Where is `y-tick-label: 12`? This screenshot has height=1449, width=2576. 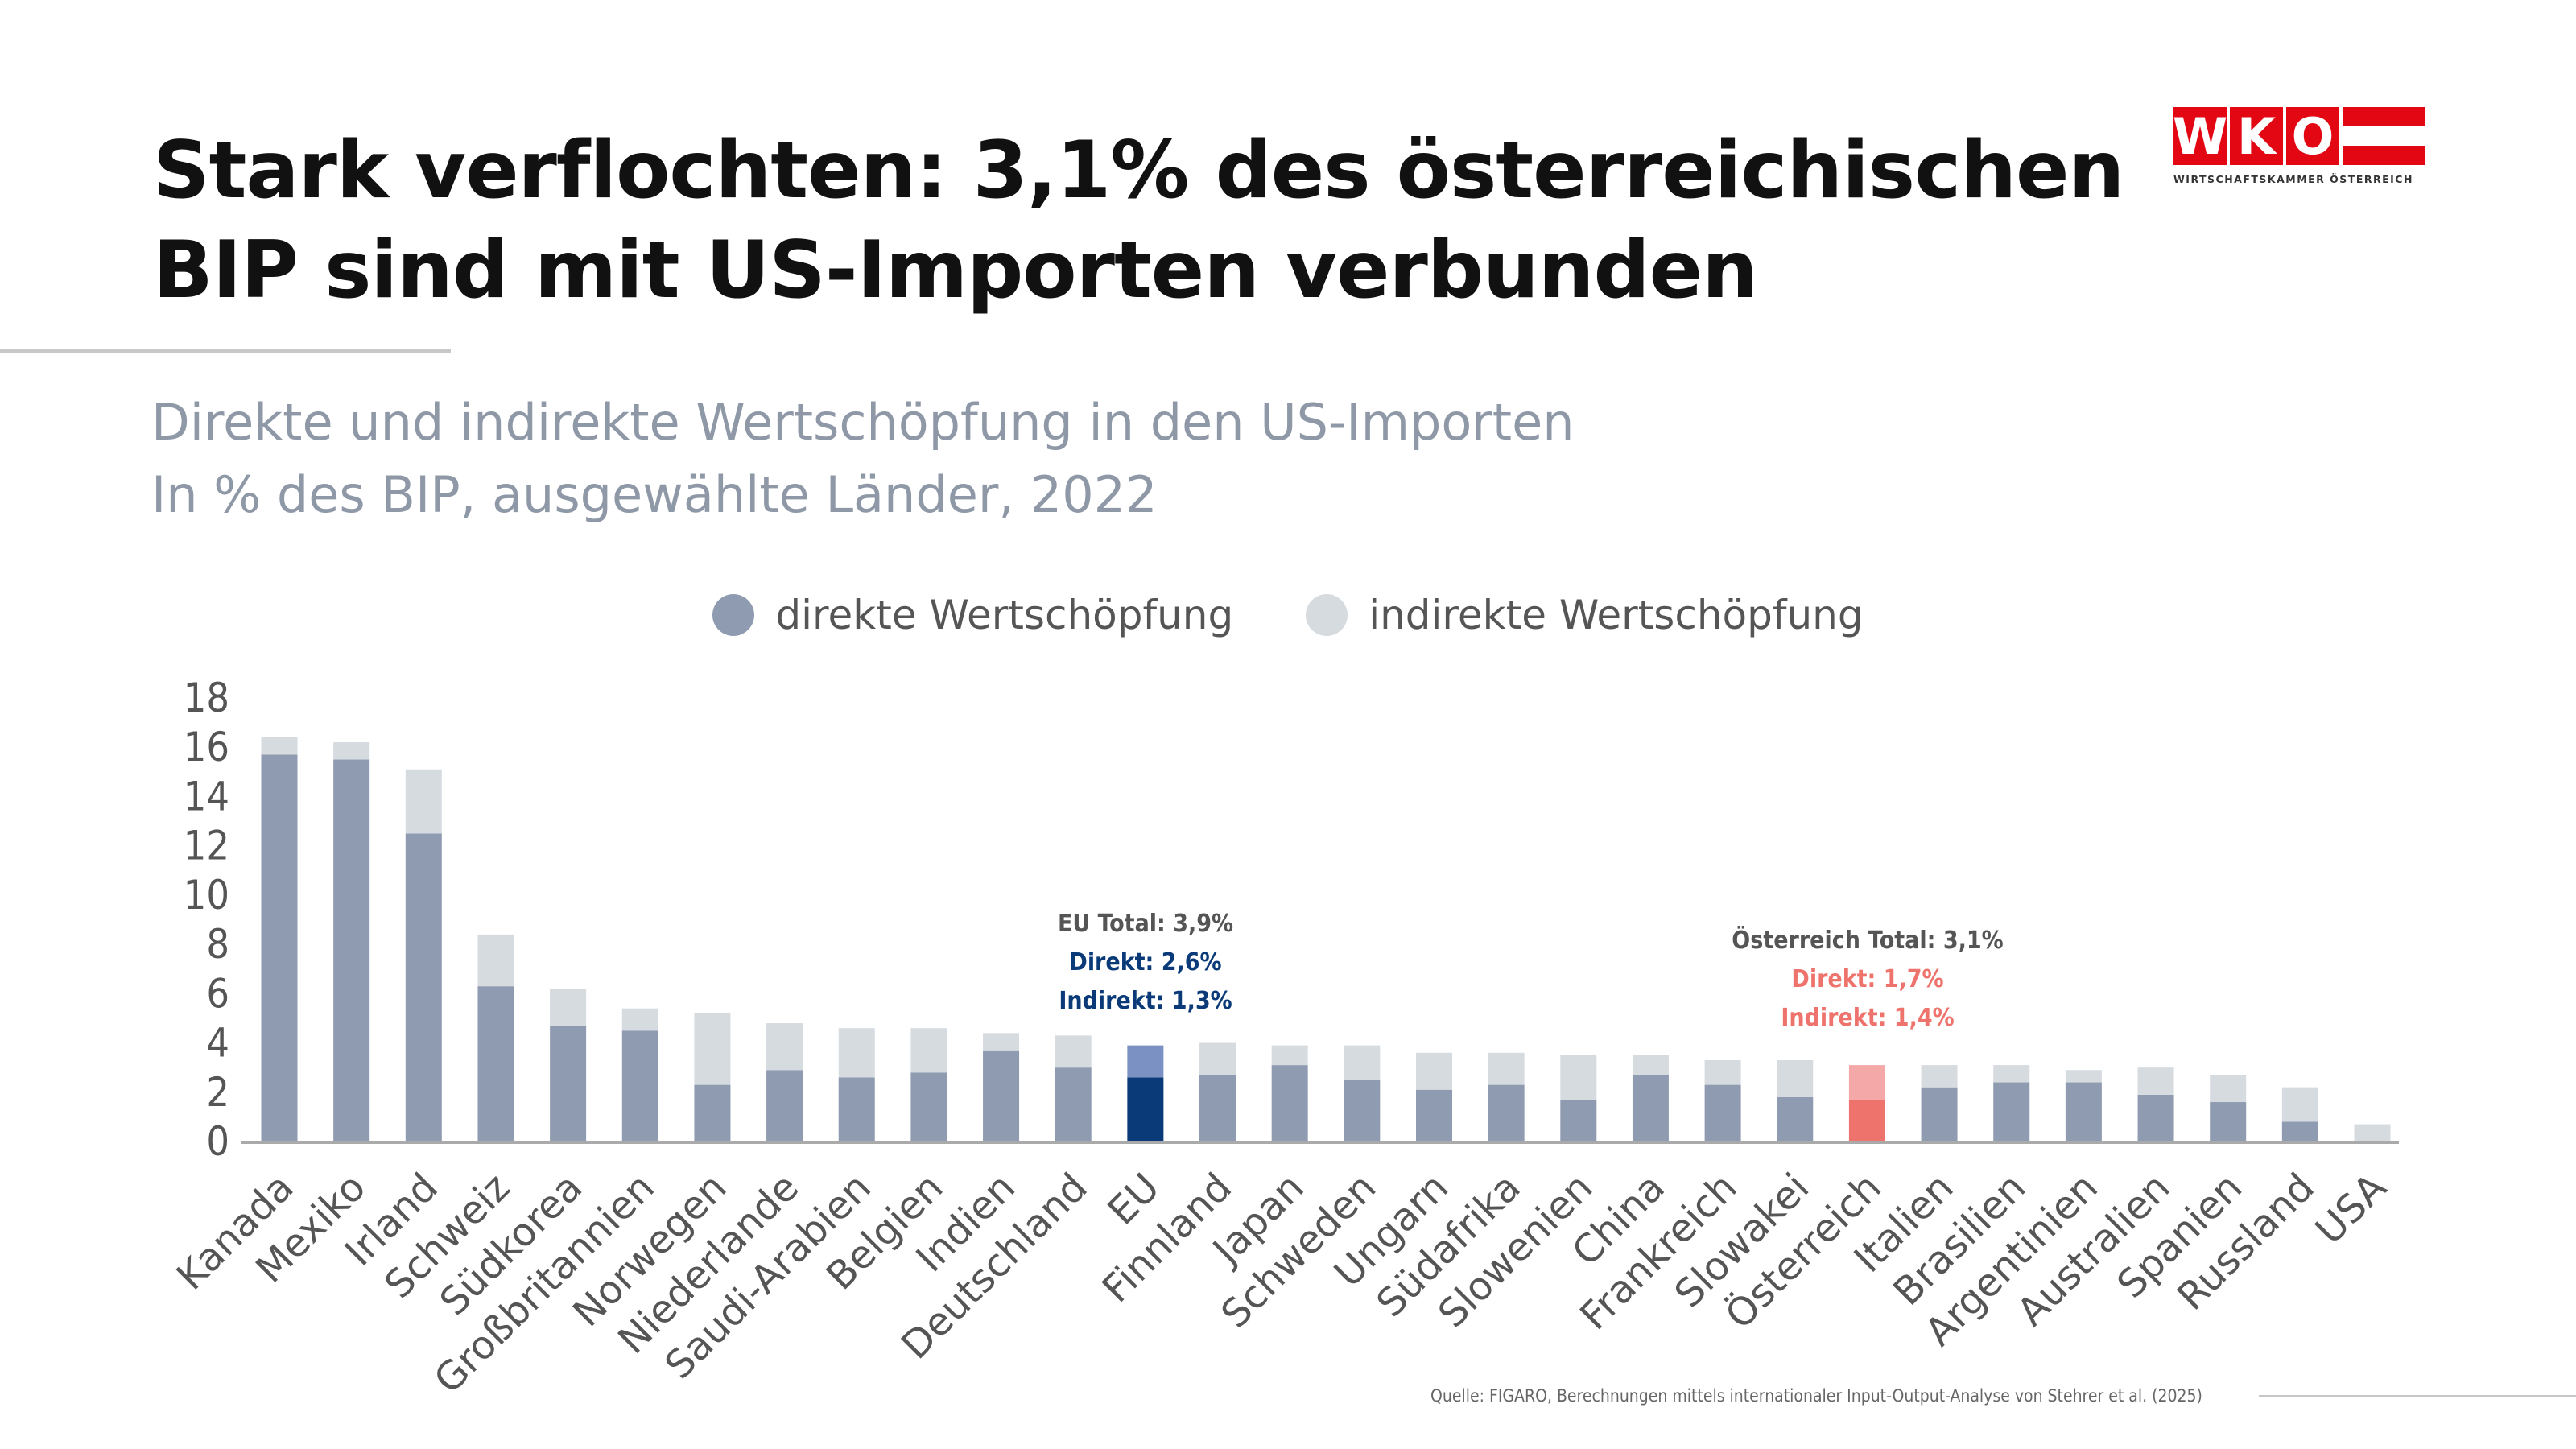
y-tick-label: 12 is located at coordinates (206, 846).